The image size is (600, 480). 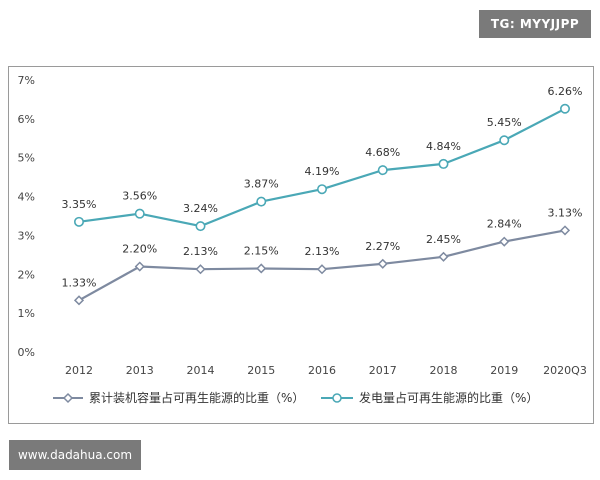 I want to click on series-2-point-2019, so click(x=504, y=140).